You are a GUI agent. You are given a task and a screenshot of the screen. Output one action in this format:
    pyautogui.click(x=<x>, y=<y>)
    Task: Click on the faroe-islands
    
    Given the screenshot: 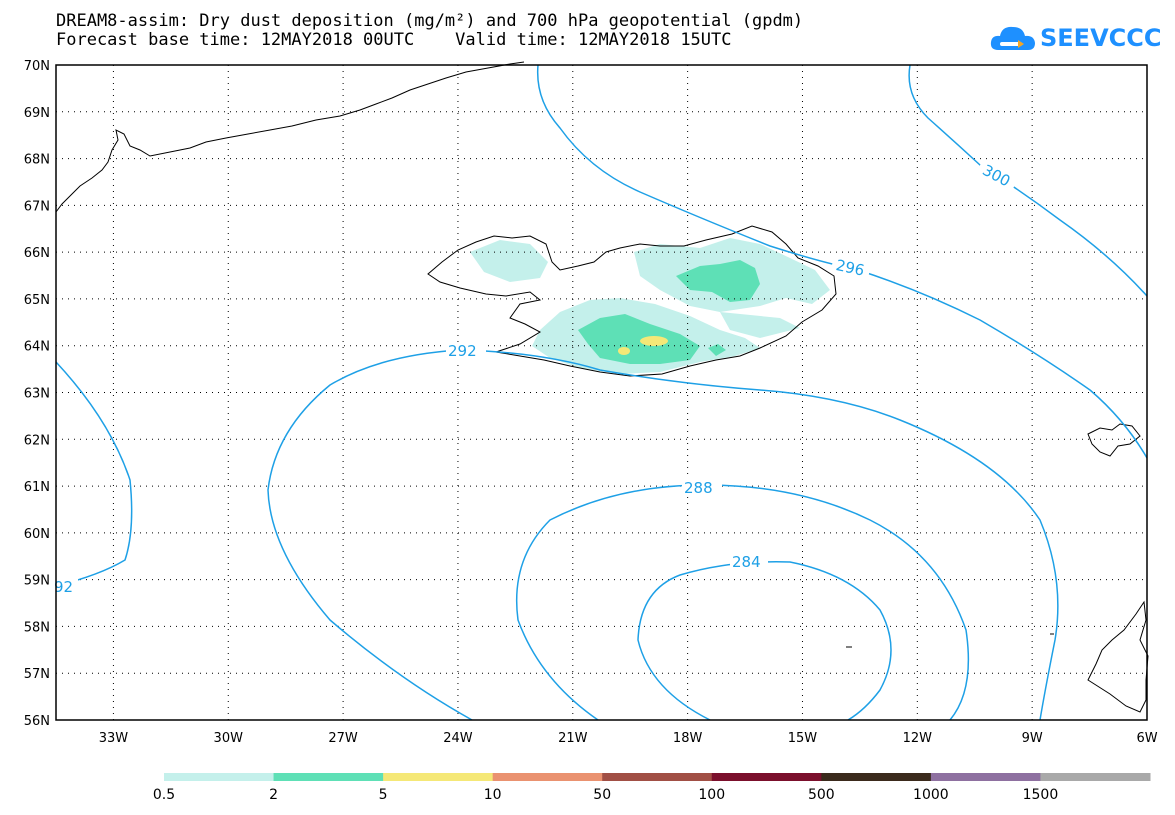 What is the action you would take?
    pyautogui.click(x=1114, y=440)
    